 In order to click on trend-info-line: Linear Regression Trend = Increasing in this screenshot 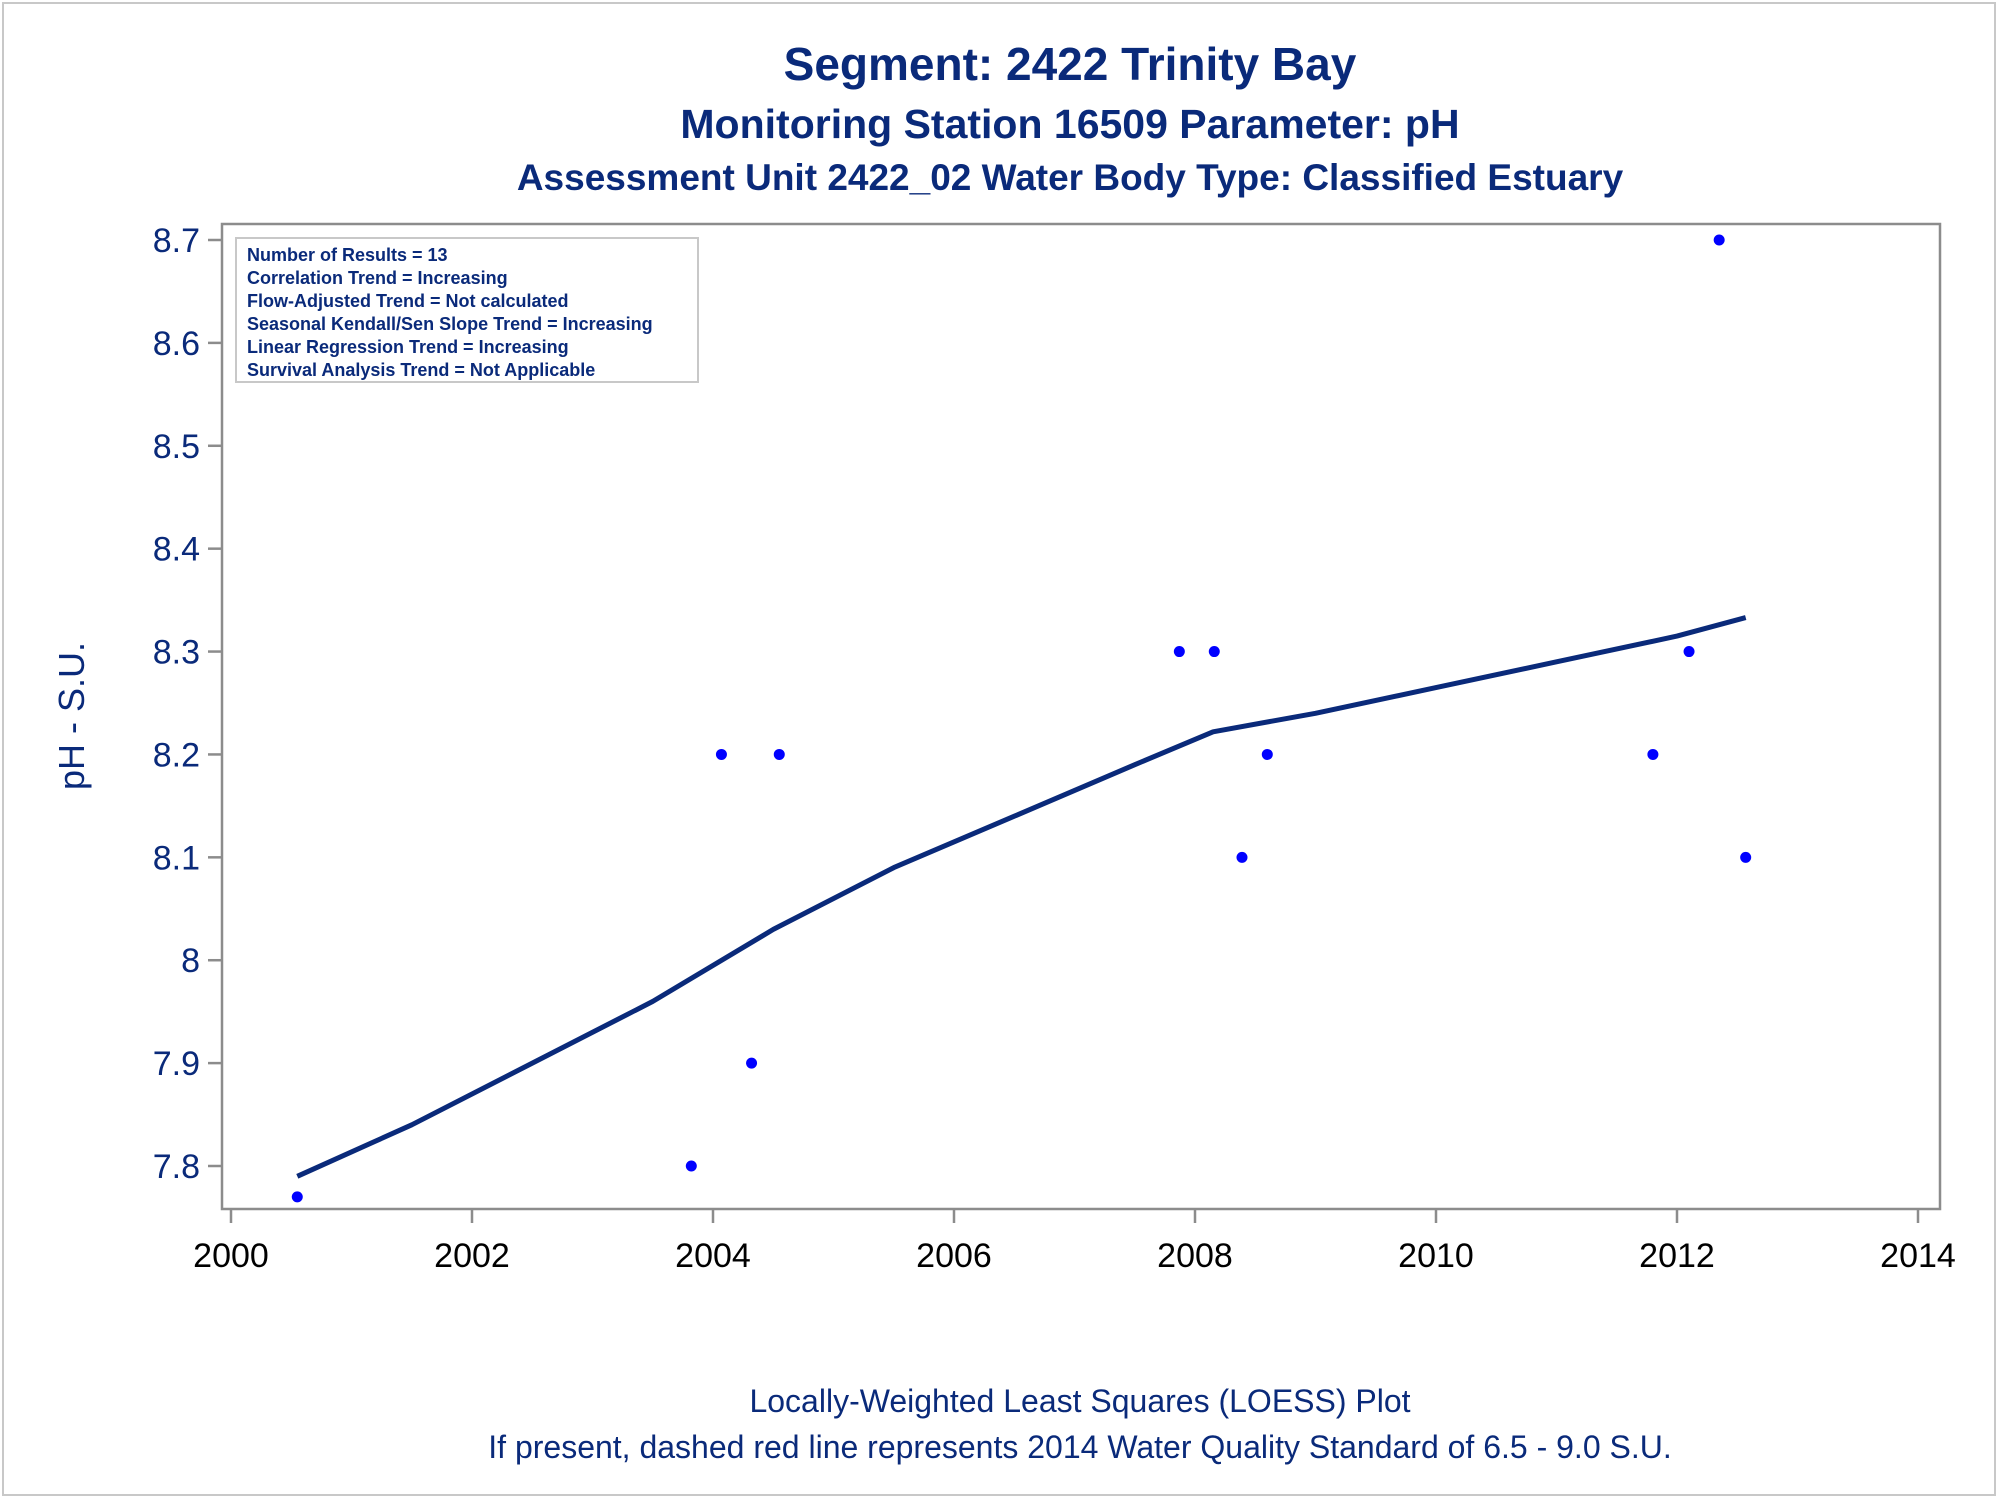, I will do `click(408, 347)`.